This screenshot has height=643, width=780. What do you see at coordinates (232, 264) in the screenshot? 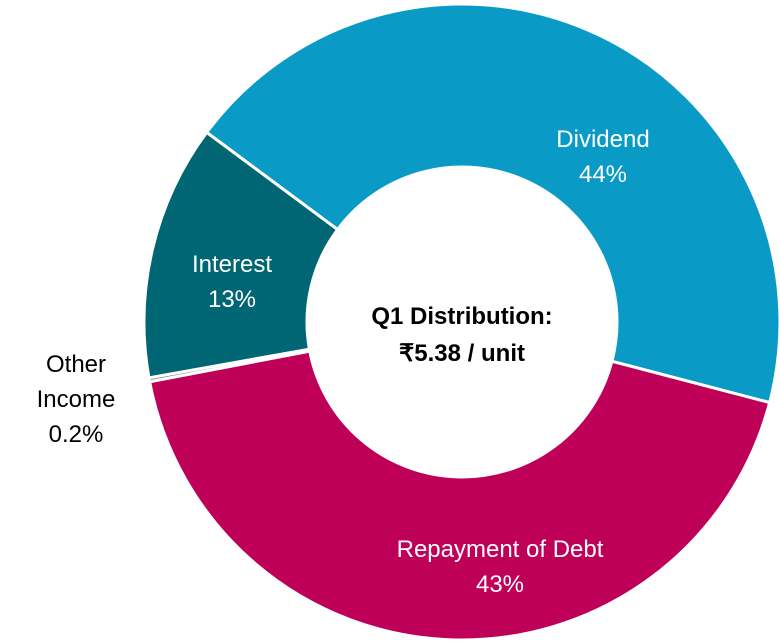
I see `category-label: Interest` at bounding box center [232, 264].